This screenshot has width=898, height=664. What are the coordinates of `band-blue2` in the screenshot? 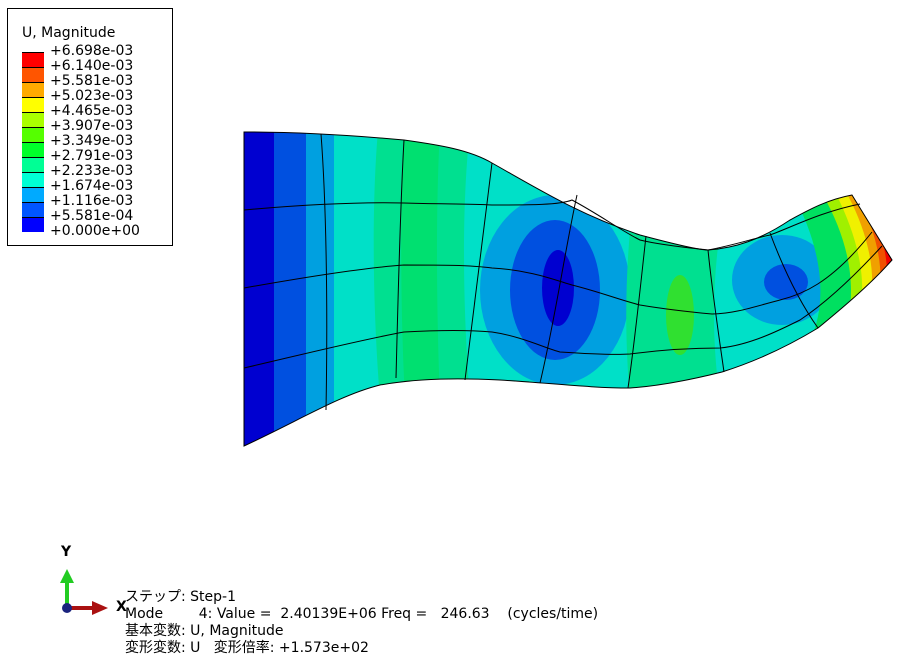 It's located at (290, 289).